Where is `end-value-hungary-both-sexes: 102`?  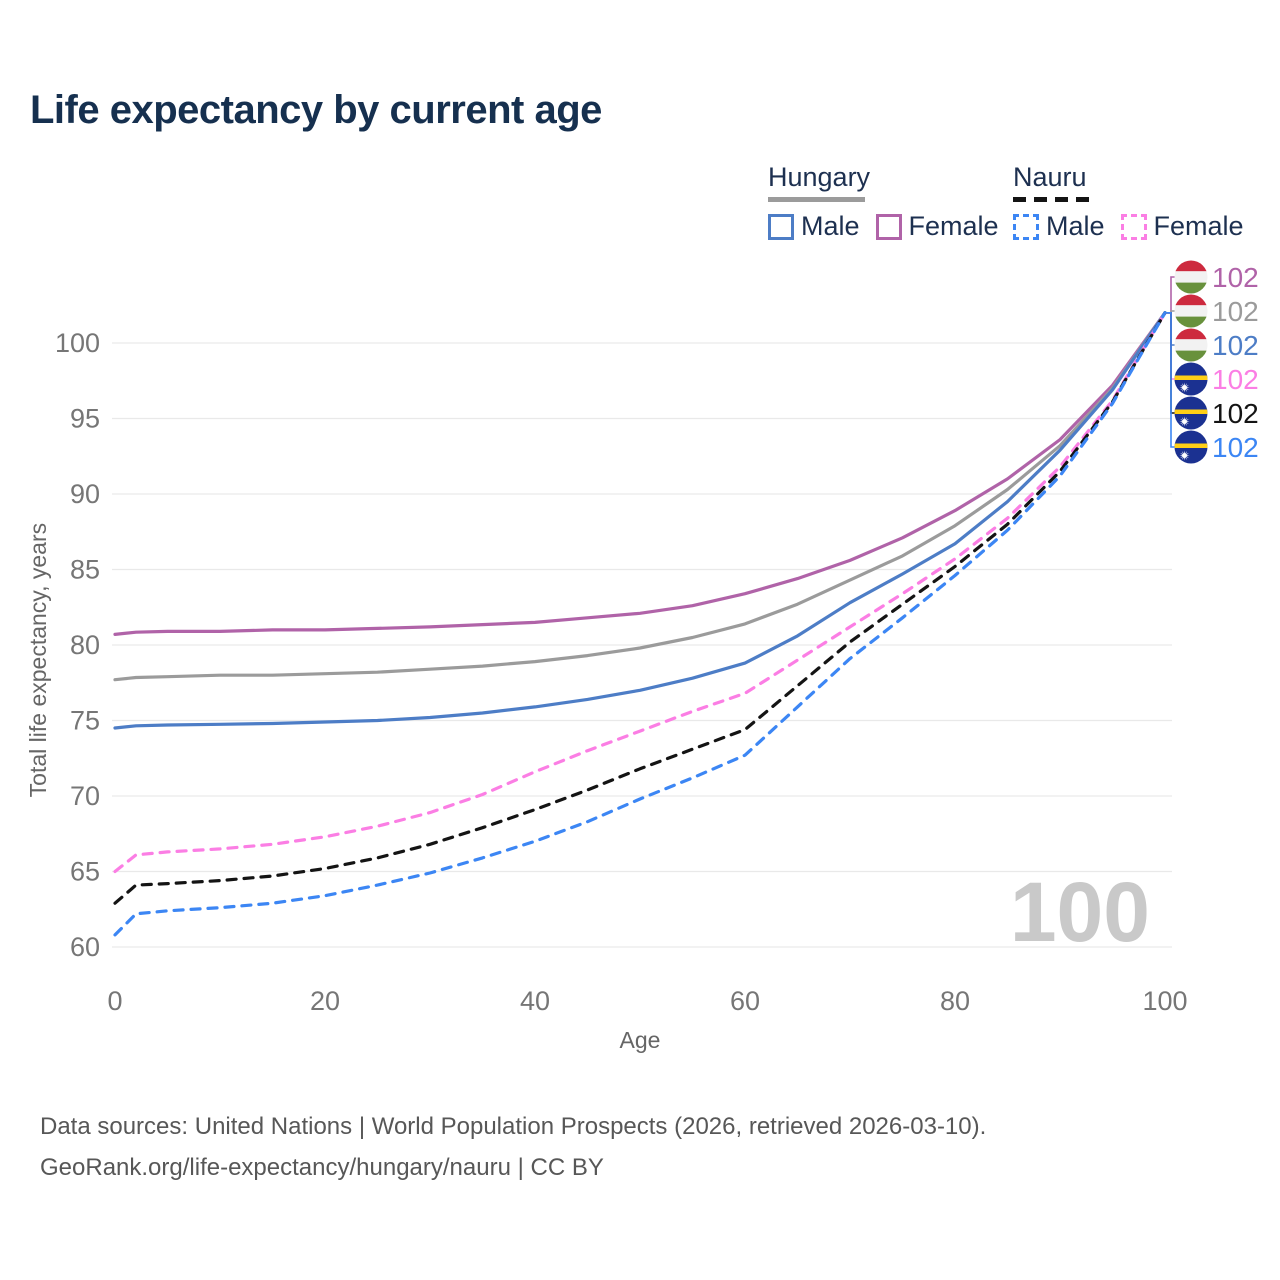 end-value-hungary-both-sexes: 102 is located at coordinates (1235, 311).